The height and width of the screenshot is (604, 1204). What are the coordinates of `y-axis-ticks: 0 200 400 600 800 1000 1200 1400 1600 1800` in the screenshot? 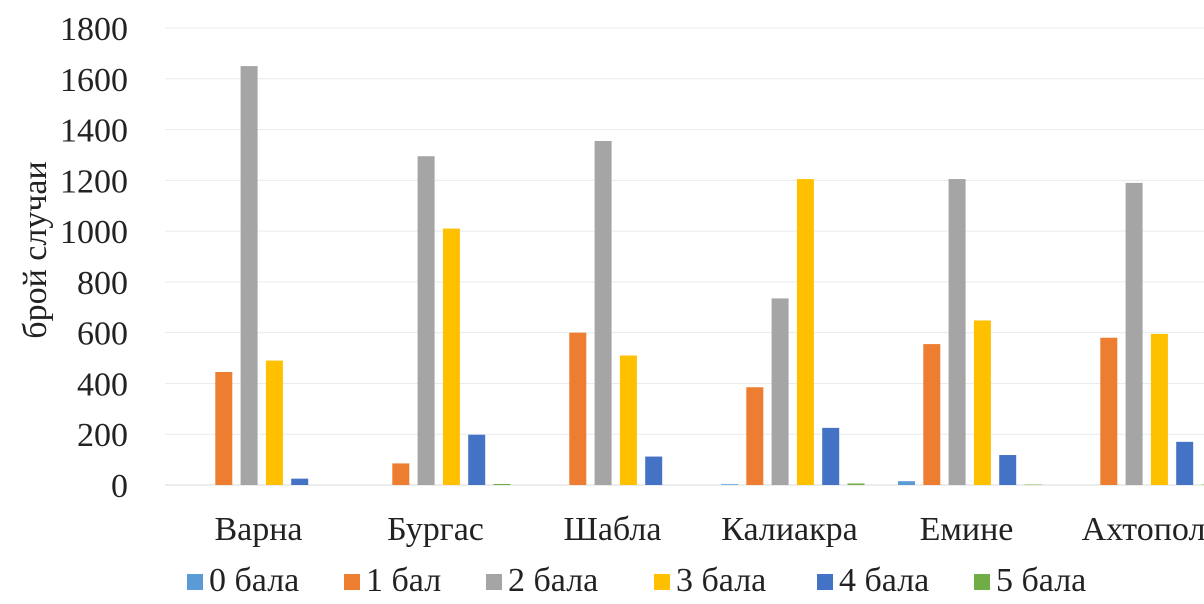 It's located at (94, 258).